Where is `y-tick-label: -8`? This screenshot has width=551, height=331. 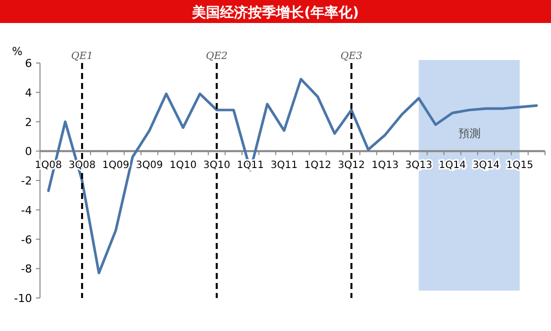 y-tick-label: -8 is located at coordinates (26, 269).